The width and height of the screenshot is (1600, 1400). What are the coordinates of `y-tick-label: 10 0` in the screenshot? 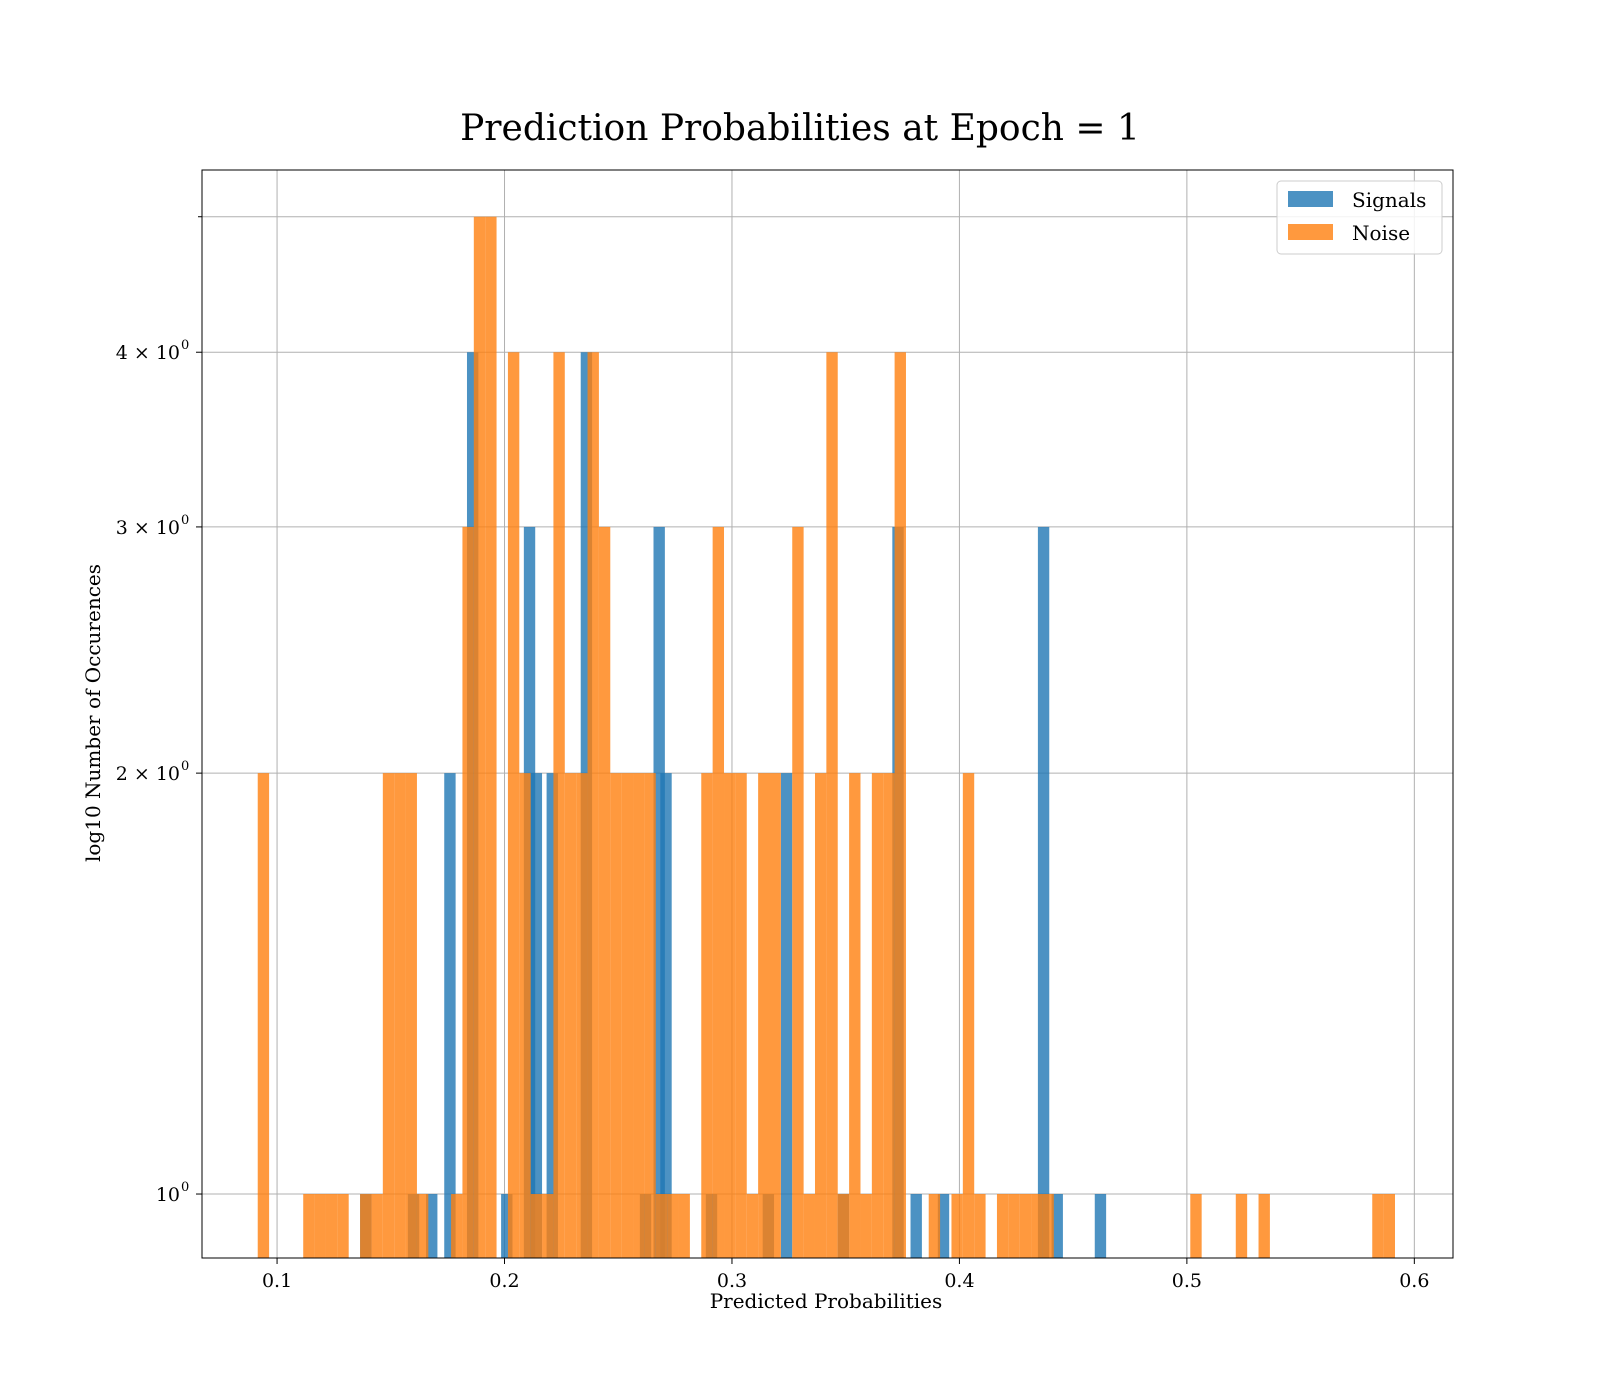 It's located at (172, 1193).